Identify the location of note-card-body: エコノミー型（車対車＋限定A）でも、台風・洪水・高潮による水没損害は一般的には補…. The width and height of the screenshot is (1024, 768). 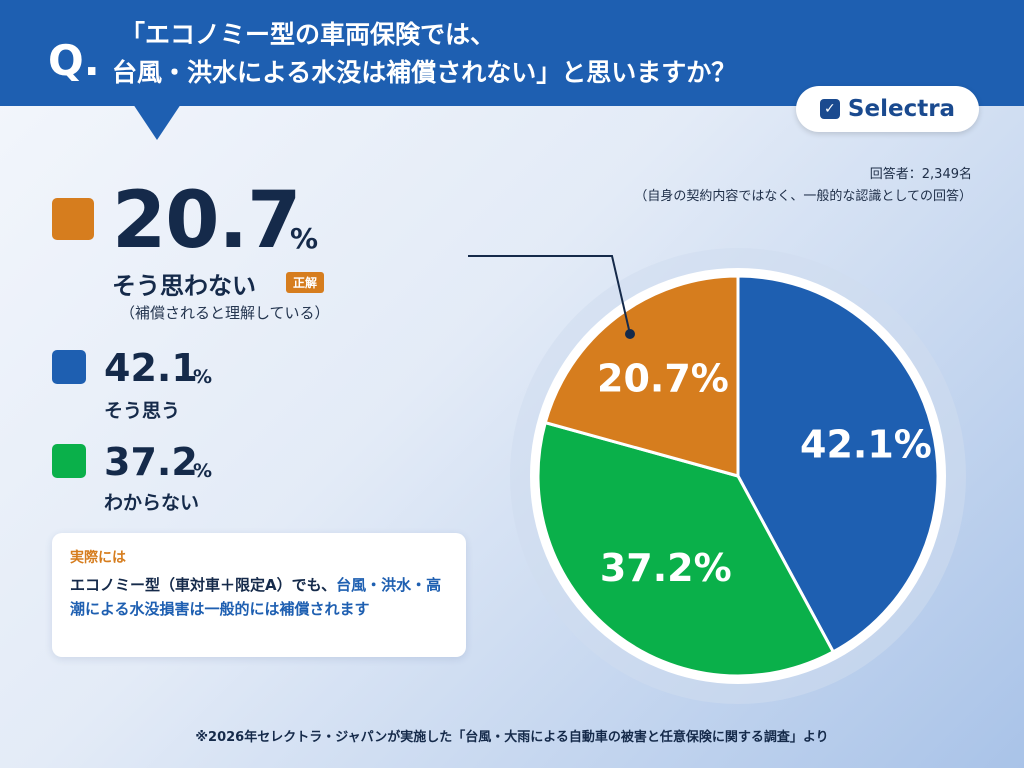
(259, 597).